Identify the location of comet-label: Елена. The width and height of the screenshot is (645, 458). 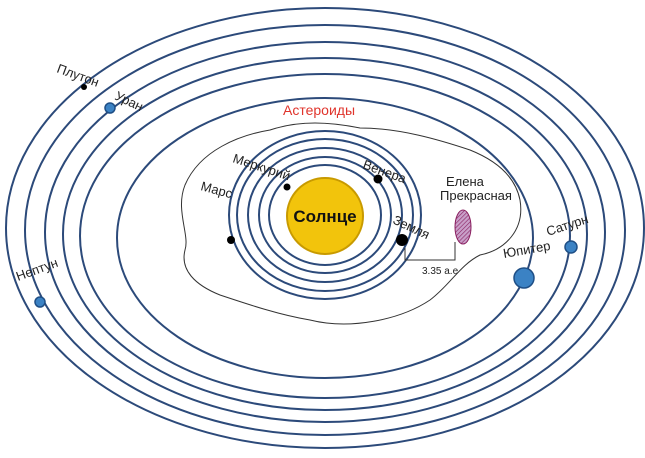
(465, 181).